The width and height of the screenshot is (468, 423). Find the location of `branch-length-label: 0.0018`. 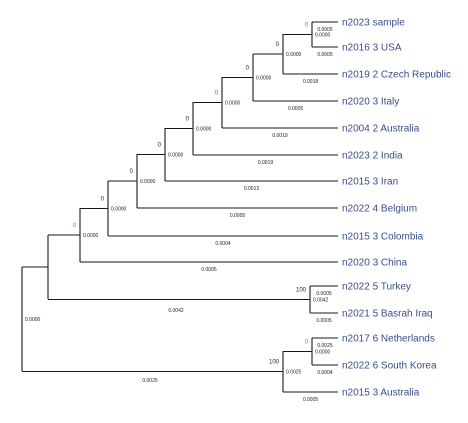

branch-length-label: 0.0018 is located at coordinates (311, 82).